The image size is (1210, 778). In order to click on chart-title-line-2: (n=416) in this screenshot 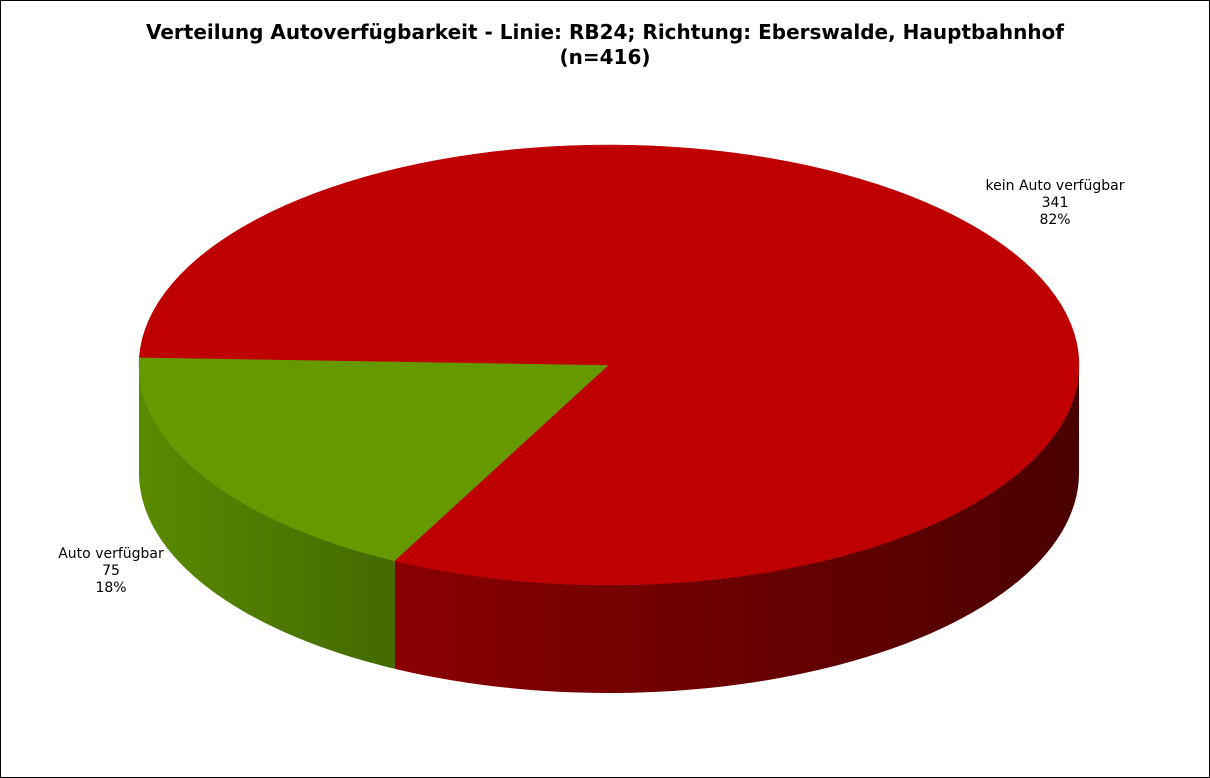, I will do `click(605, 57)`.